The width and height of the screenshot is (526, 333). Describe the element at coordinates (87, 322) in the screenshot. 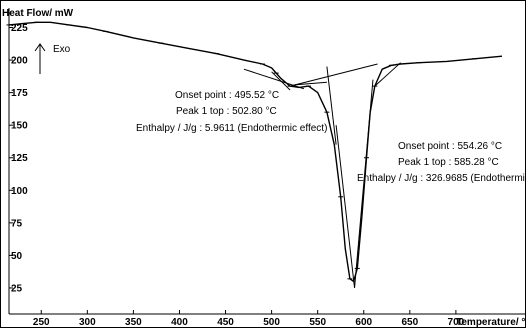

I see `x-tick-label: 300` at that location.